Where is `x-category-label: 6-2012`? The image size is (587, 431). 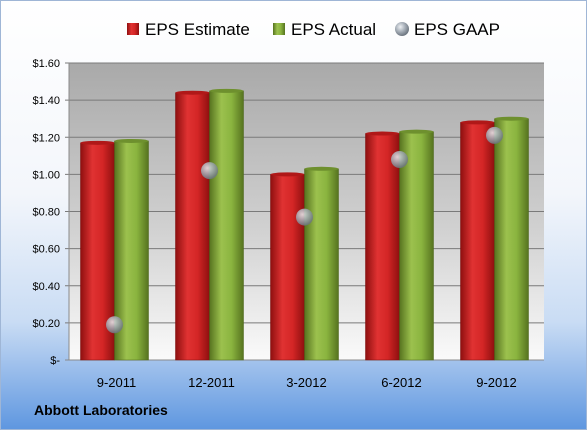 x-category-label: 6-2012 is located at coordinates (401, 382).